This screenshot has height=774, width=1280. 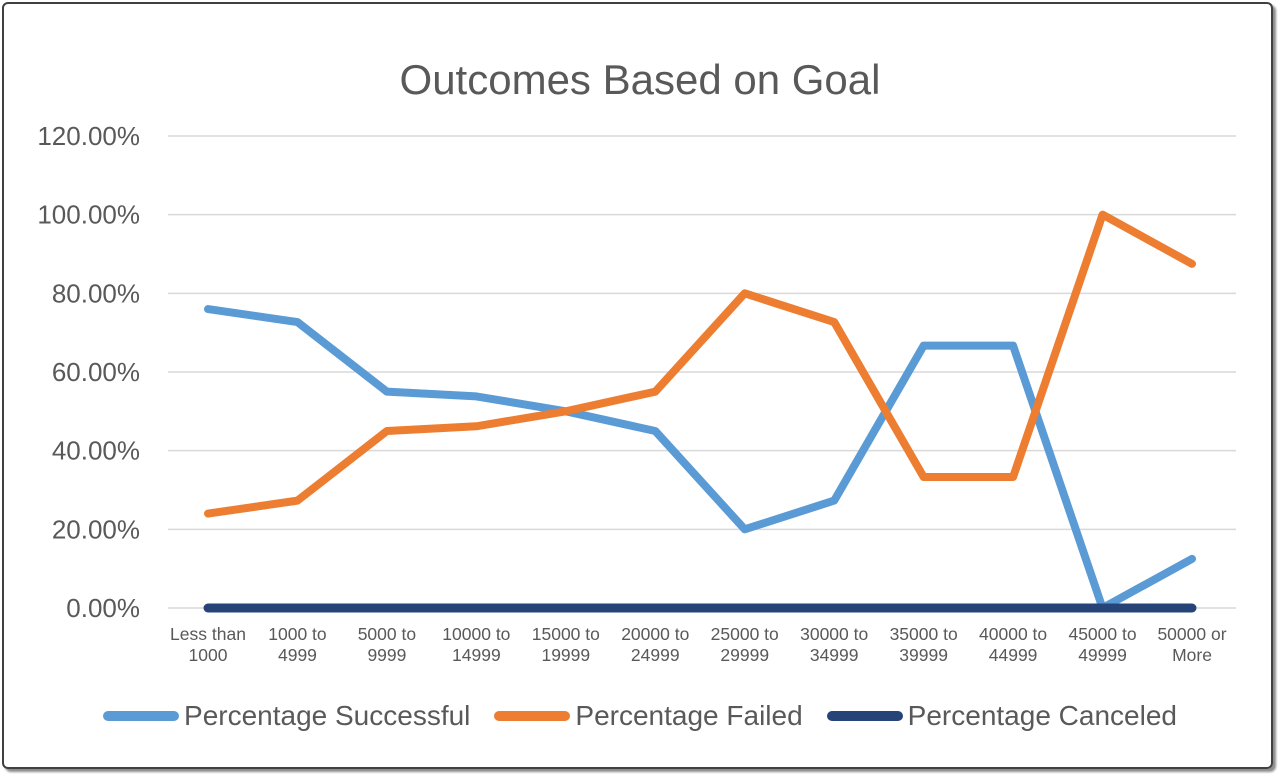 I want to click on x-category-label: 10000 to 14999, so click(x=476, y=644).